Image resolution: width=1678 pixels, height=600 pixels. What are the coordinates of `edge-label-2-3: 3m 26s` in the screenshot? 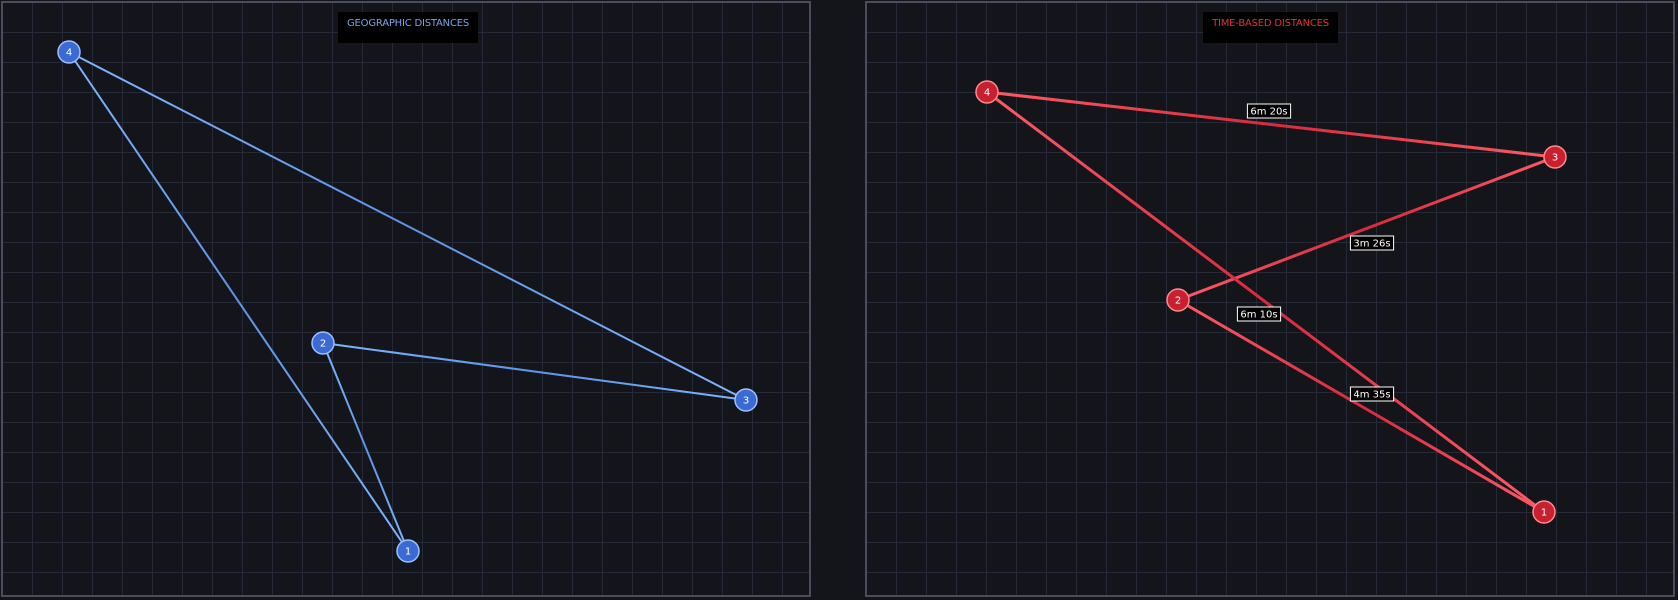 It's located at (1372, 243).